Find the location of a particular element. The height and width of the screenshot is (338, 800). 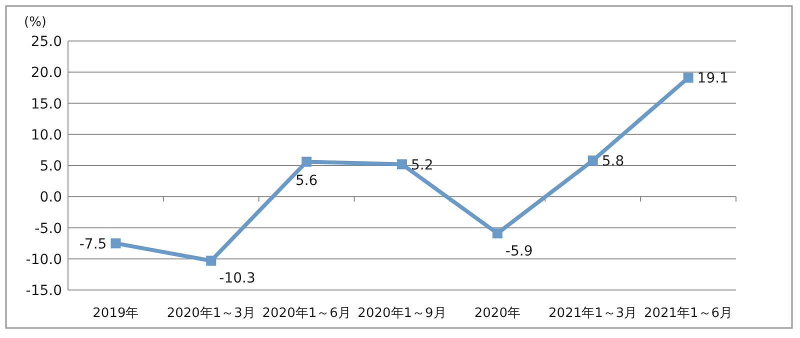

data-label: -10.3 is located at coordinates (237, 278).